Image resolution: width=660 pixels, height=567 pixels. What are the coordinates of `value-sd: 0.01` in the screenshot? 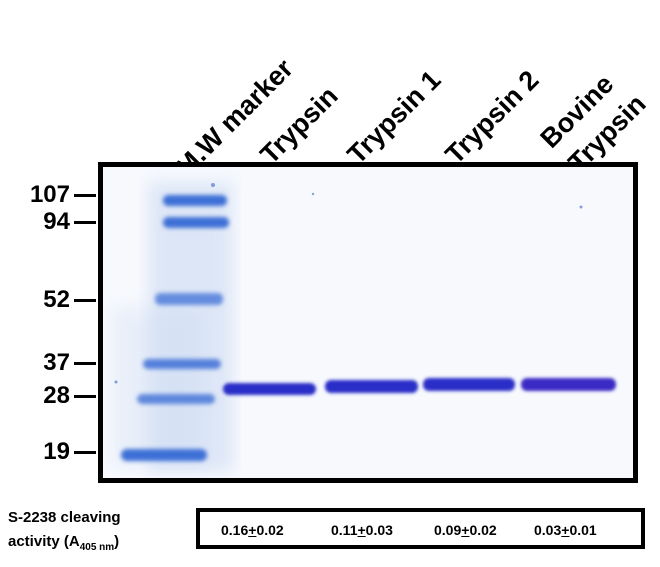 It's located at (583, 530).